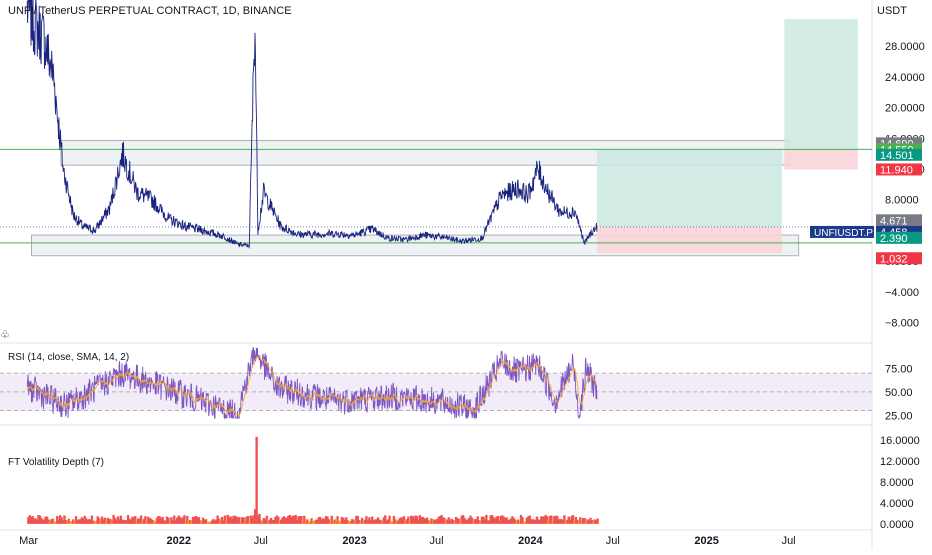 Image resolution: width=932 pixels, height=555 pixels. What do you see at coordinates (892, 11) in the screenshot?
I see `currency-label: USDT` at bounding box center [892, 11].